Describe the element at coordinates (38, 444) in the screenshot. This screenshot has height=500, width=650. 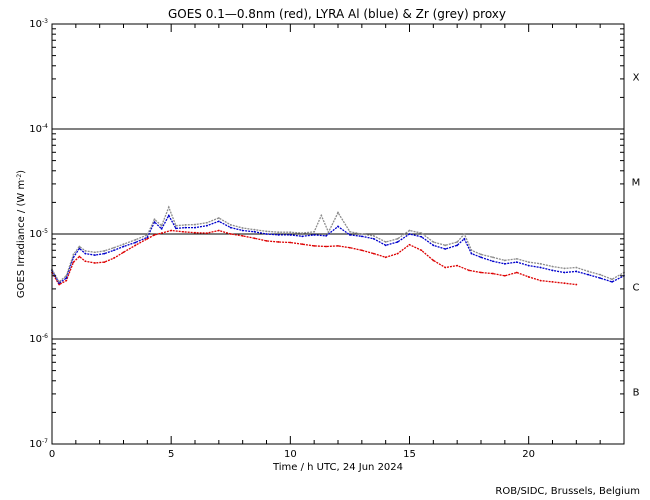
I see `y-tick-label-4: 10⁻⁷` at that location.